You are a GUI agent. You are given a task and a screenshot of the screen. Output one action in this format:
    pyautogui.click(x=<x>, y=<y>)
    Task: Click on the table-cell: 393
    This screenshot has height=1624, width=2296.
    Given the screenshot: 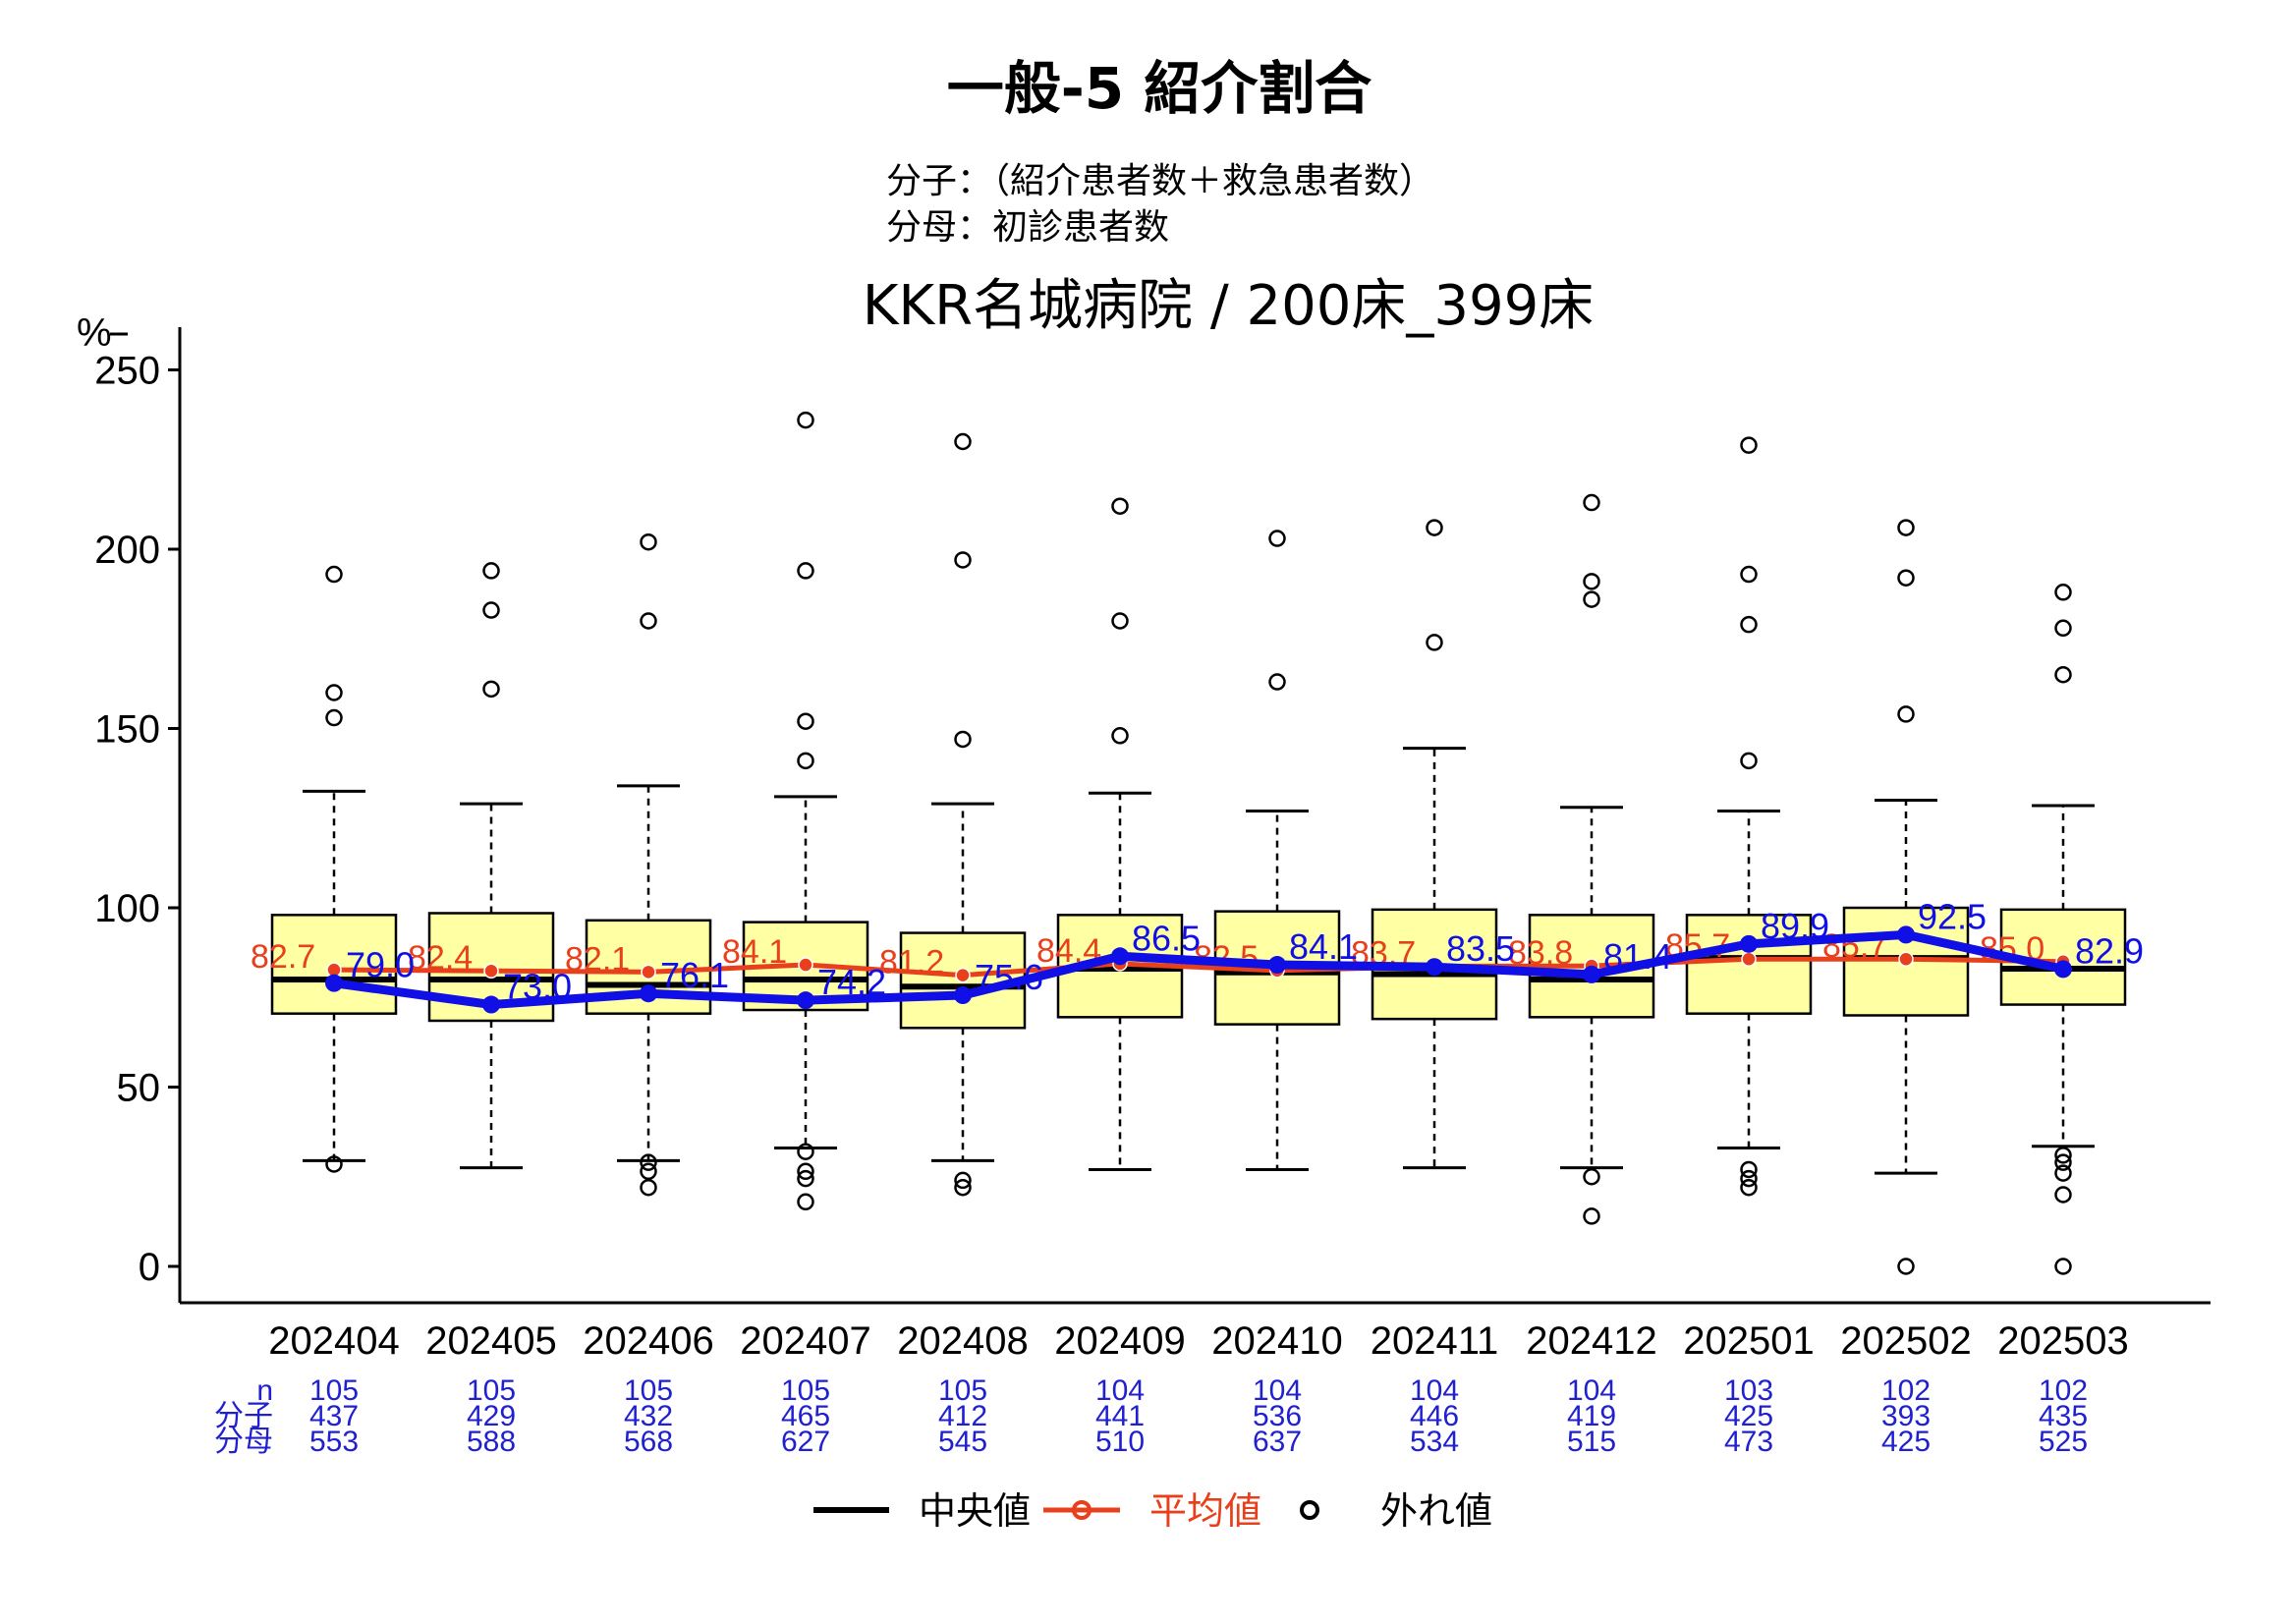 What is the action you would take?
    pyautogui.click(x=1906, y=1416)
    